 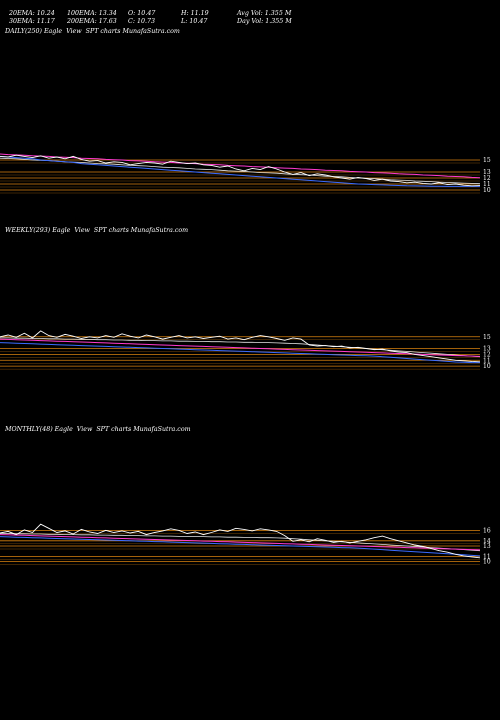 I want to click on tick-label: 16, so click(x=487, y=530).